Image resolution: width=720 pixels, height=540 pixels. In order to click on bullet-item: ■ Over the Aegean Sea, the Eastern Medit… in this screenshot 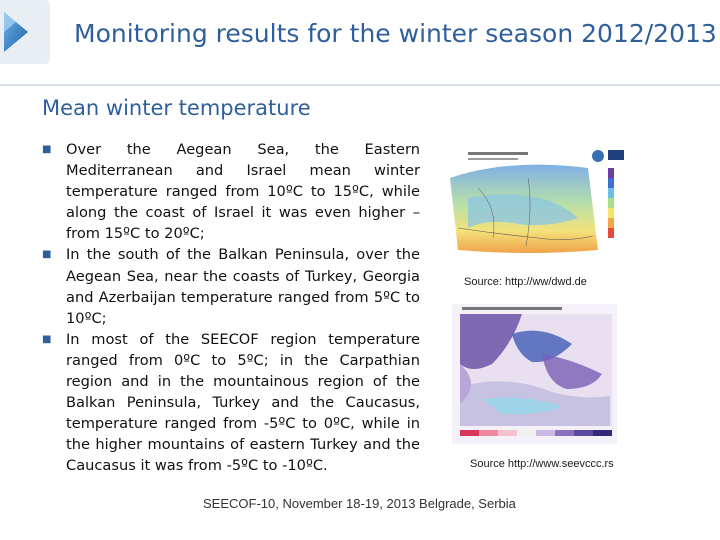, I will do `click(231, 191)`.